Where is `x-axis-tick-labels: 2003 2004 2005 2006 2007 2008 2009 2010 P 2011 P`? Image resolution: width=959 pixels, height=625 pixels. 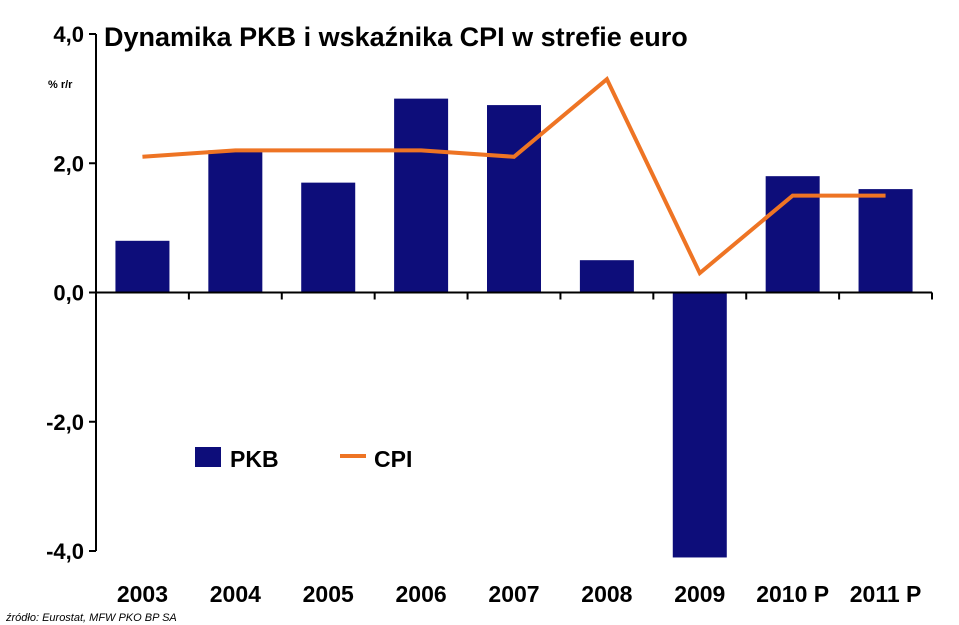
x-axis-tick-labels: 2003 2004 2005 2006 2007 2008 2009 2010 P 2011 P is located at coordinates (519, 594).